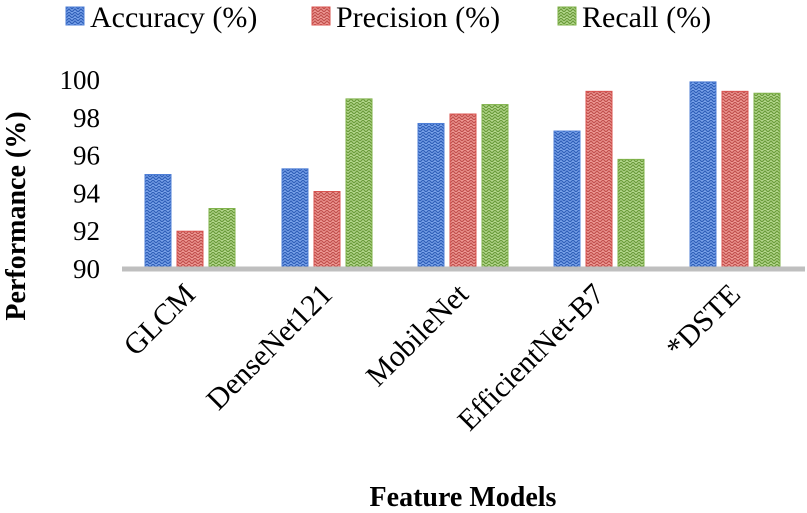  Describe the element at coordinates (646, 17) in the screenshot. I see `legend-label: Recall (%)` at that location.